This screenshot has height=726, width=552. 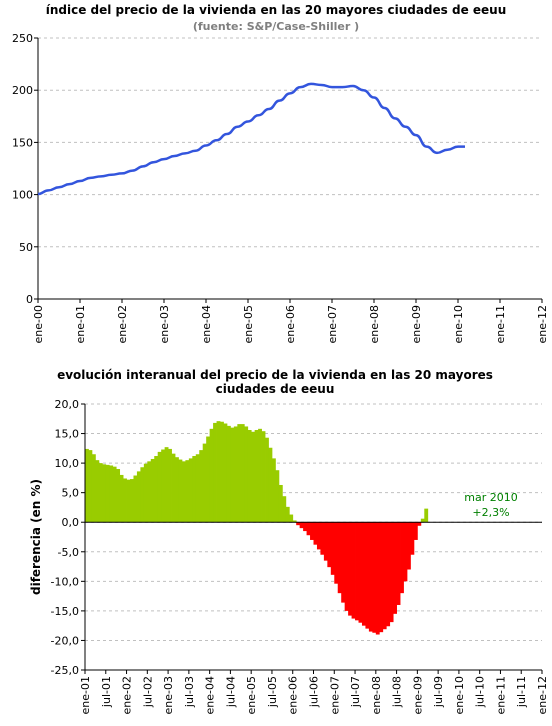 I want to click on chart-2-x-tick-label: jul-02, so click(x=147, y=692).